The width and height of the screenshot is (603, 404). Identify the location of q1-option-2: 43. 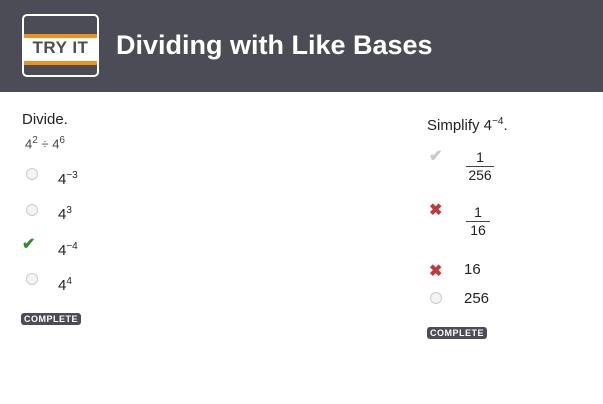
(65, 214).